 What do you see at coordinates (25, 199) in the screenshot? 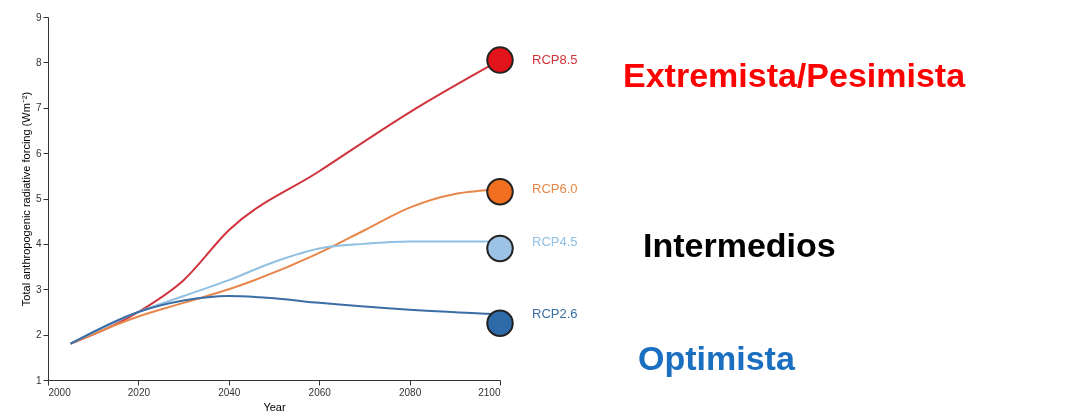
I see `y-axis-title: Total anthropogenic radiative forcing (Wm⁻²)` at bounding box center [25, 199].